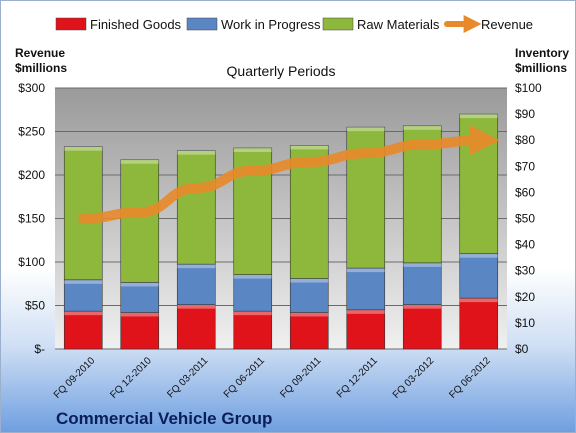 The height and width of the screenshot is (433, 576). What do you see at coordinates (398, 24) in the screenshot?
I see `legend-label-raw-materials: Raw Materials` at bounding box center [398, 24].